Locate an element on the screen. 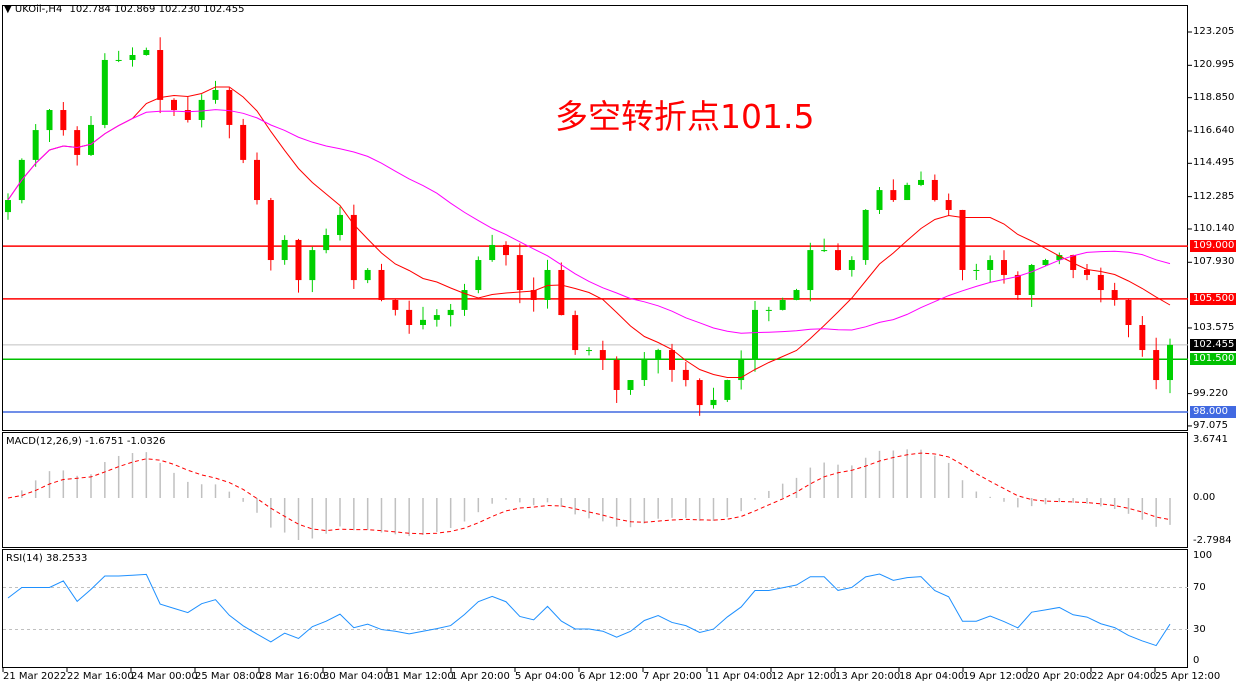 The image size is (1238, 691). annotation-text: 多空转折点101.5 is located at coordinates (685, 116).